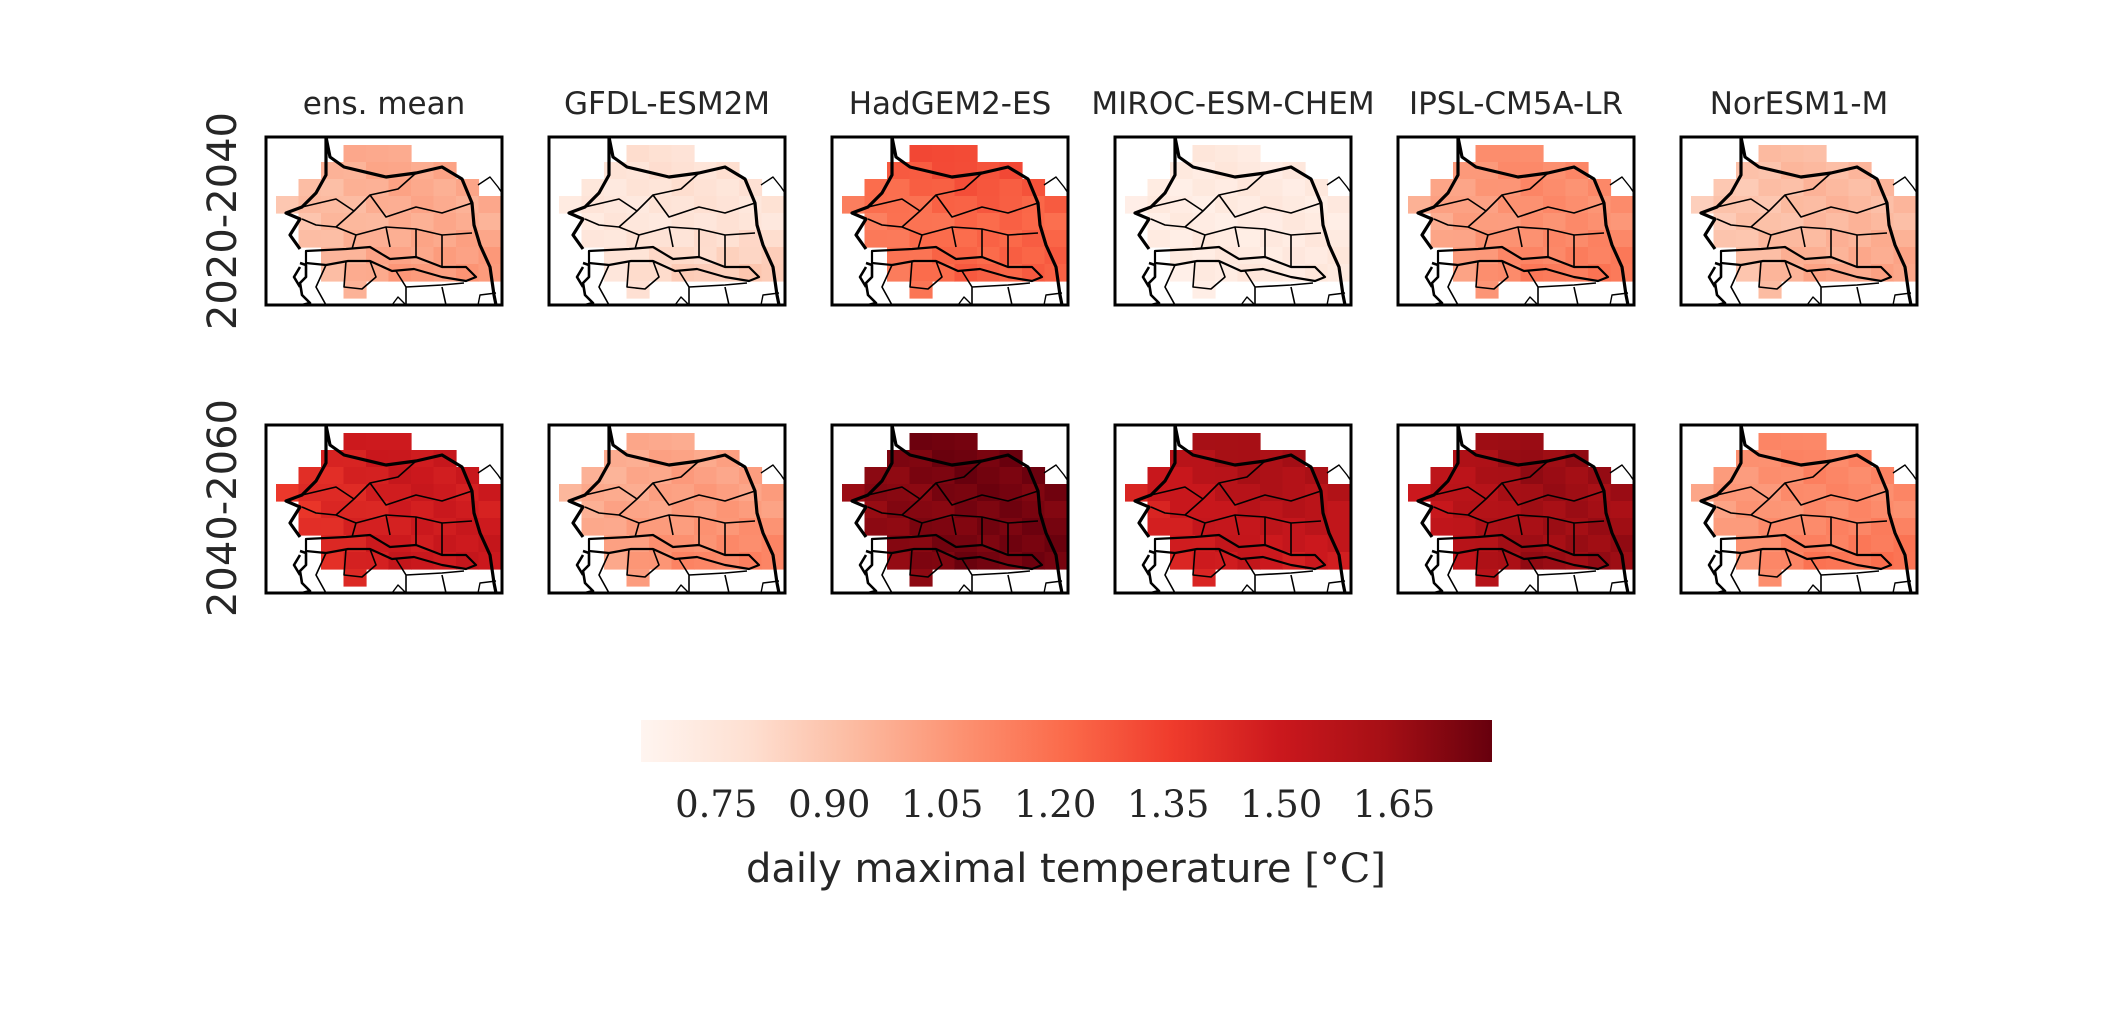  I want to click on gambia-outline, so click(957, 552).